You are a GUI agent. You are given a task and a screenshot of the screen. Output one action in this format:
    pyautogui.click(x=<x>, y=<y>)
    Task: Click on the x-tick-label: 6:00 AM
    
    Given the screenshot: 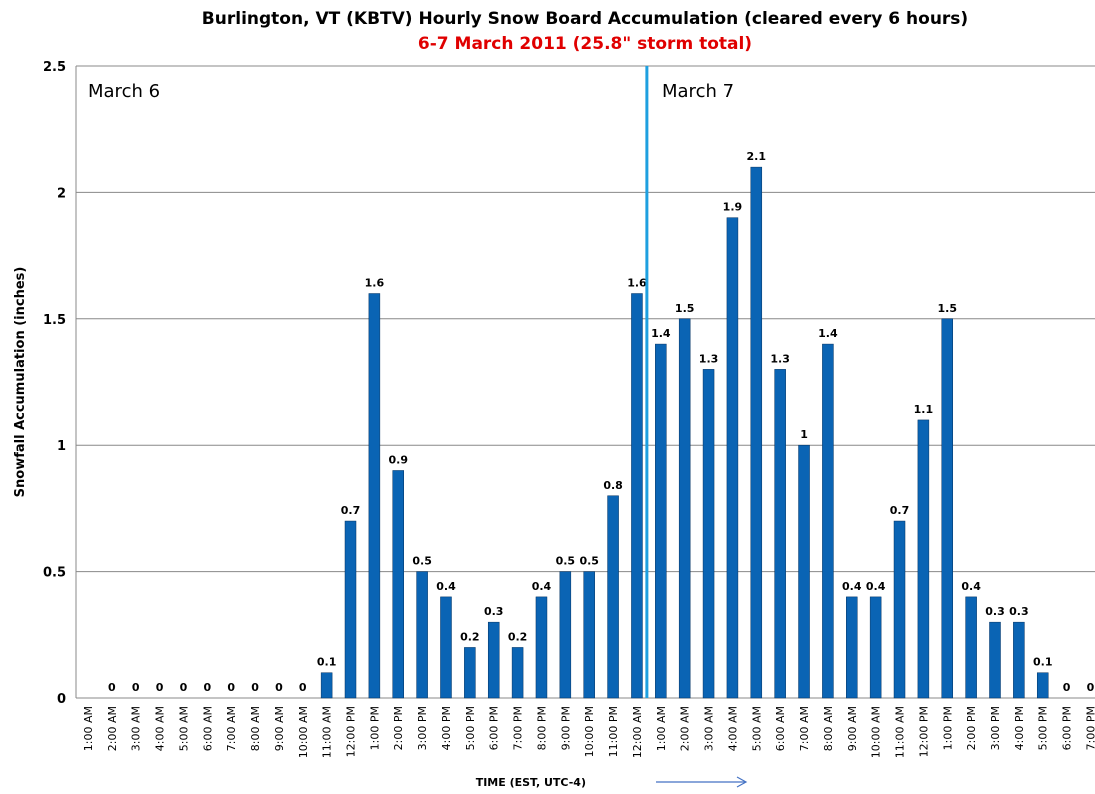 What is the action you would take?
    pyautogui.click(x=207, y=728)
    